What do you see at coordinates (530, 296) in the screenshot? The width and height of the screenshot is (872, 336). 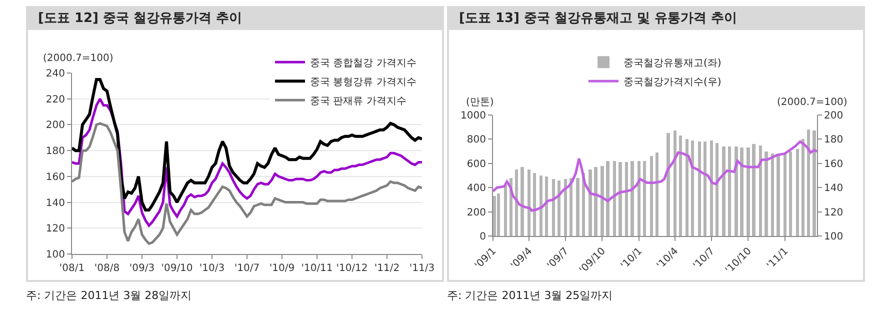 I see `text: 주: 기간은 2011년 3월 25일까지` at bounding box center [530, 296].